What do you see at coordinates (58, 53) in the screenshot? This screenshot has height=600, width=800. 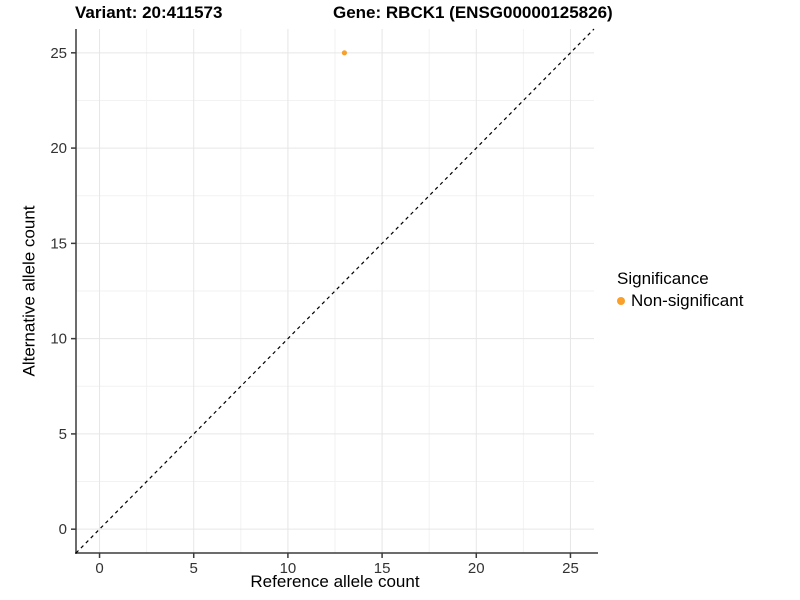 I see `y-tick-label: 25` at bounding box center [58, 53].